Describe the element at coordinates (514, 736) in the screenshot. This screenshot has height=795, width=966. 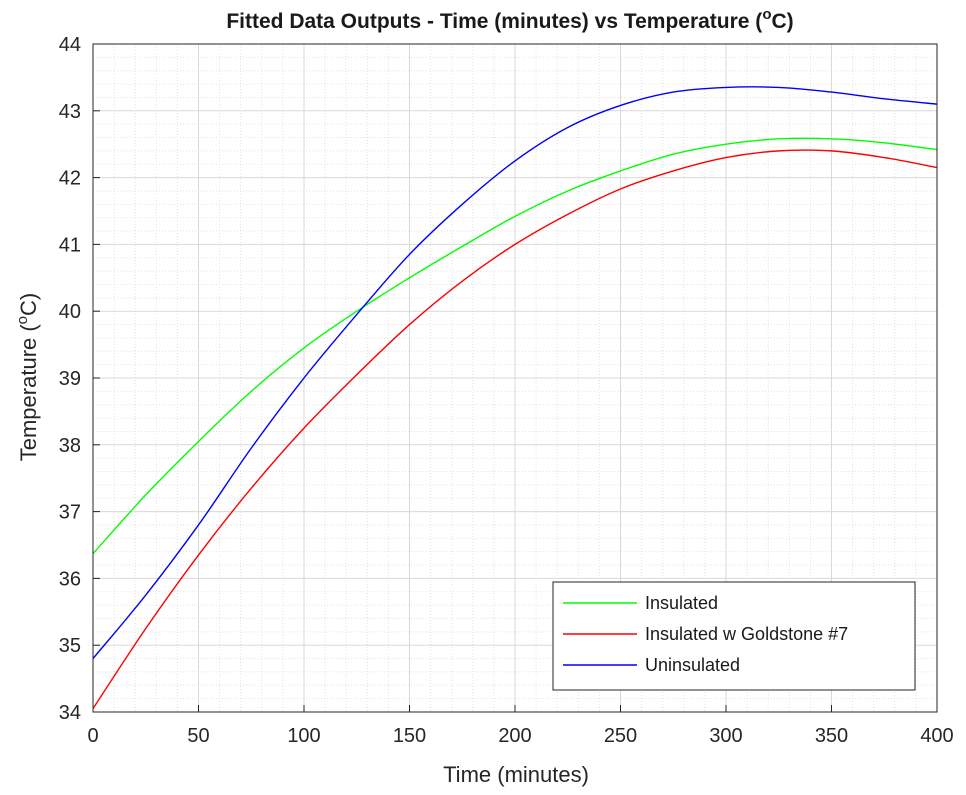
I see `x-tick-label: 200` at that location.